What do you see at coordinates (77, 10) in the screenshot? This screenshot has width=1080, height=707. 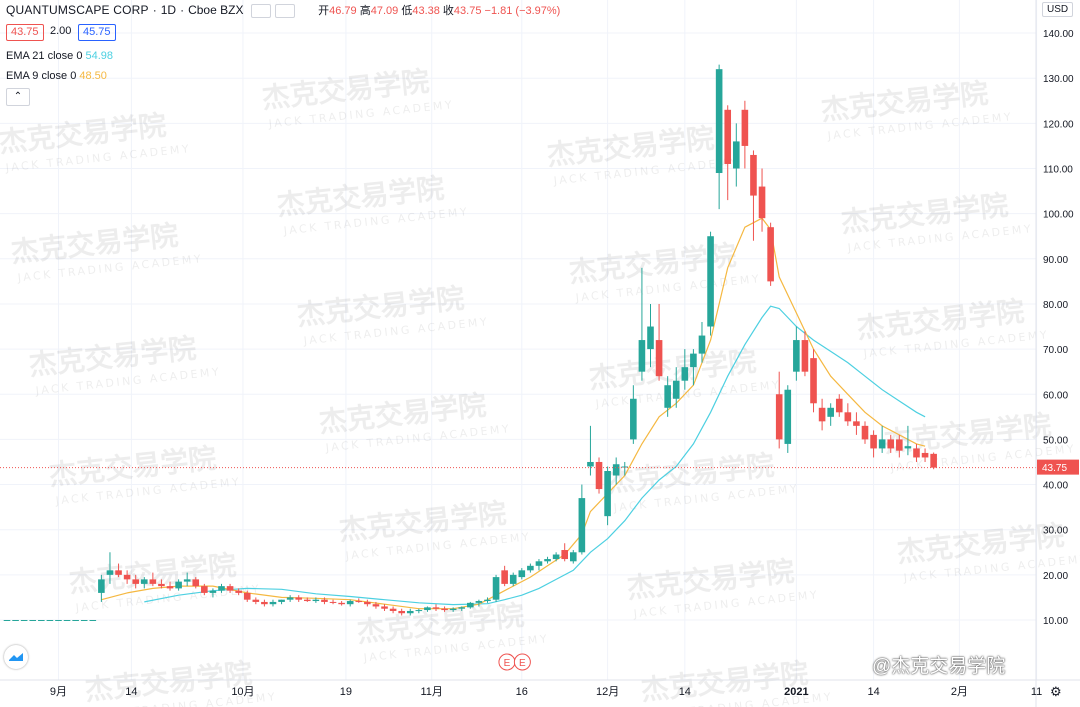 I see `symbol-name: QUANTUMSCAPE CORP` at bounding box center [77, 10].